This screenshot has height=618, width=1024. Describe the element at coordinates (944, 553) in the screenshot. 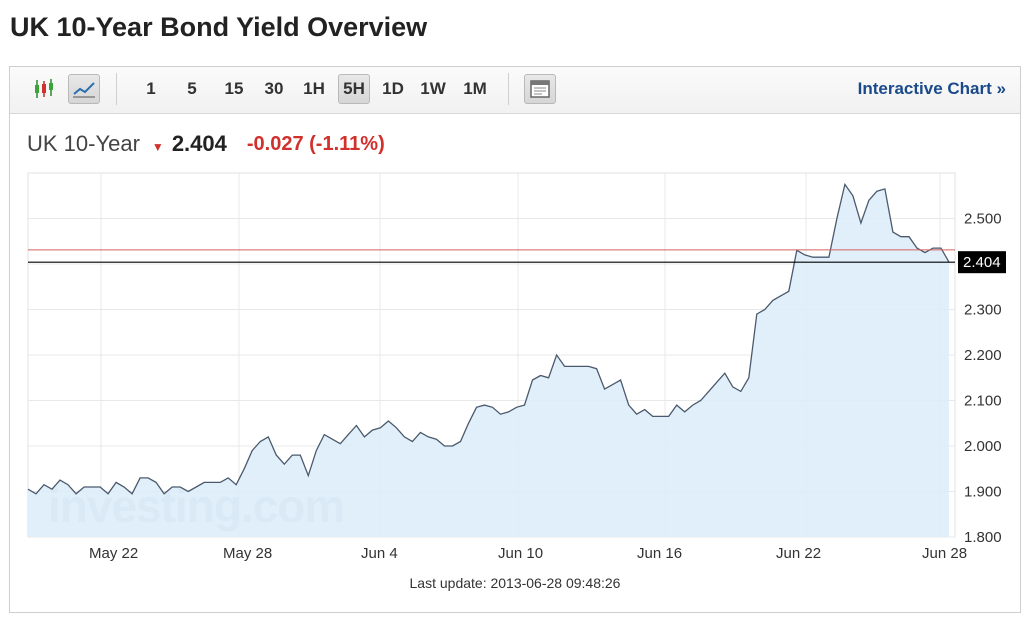

I see `x-tick-label: Jun 28` at that location.